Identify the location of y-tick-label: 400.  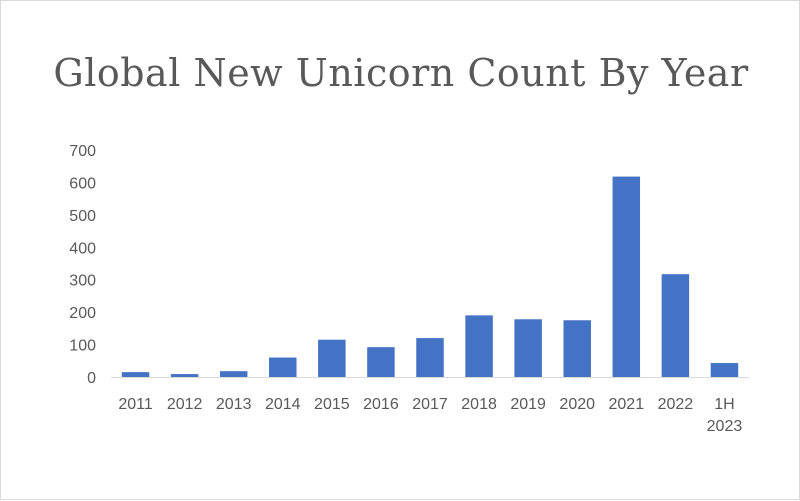
(82, 248).